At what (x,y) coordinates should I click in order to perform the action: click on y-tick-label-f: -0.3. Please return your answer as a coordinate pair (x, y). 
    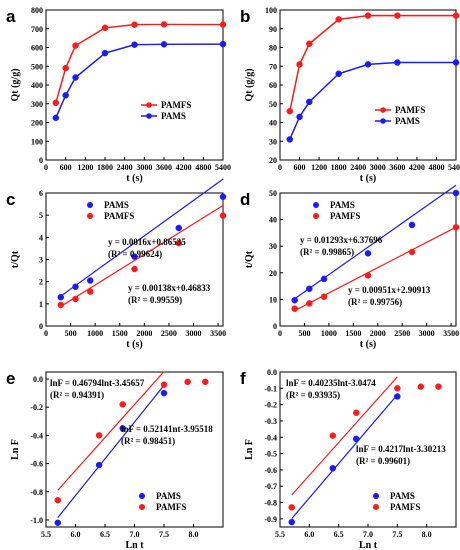
    Looking at the image, I should click on (270, 421).